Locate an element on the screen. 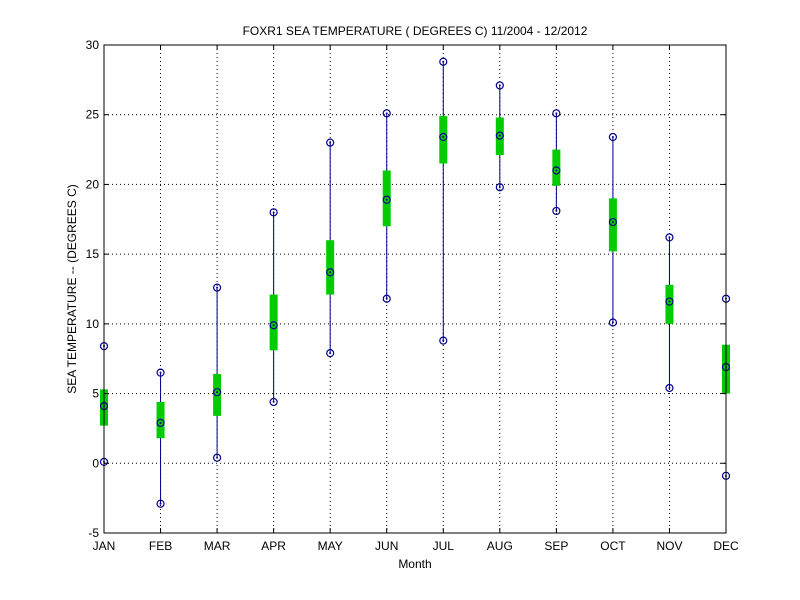  y-tick-label: 5 is located at coordinates (95, 394).